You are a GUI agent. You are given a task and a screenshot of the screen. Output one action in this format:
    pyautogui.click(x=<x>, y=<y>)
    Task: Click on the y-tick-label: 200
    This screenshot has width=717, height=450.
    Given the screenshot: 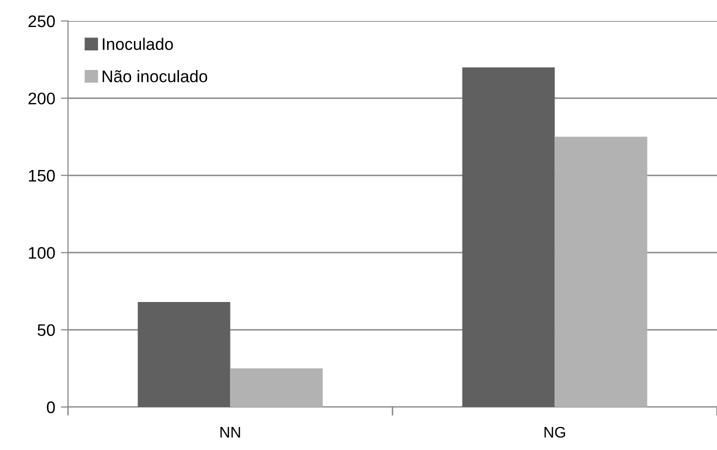 What is the action you would take?
    pyautogui.click(x=41, y=98)
    